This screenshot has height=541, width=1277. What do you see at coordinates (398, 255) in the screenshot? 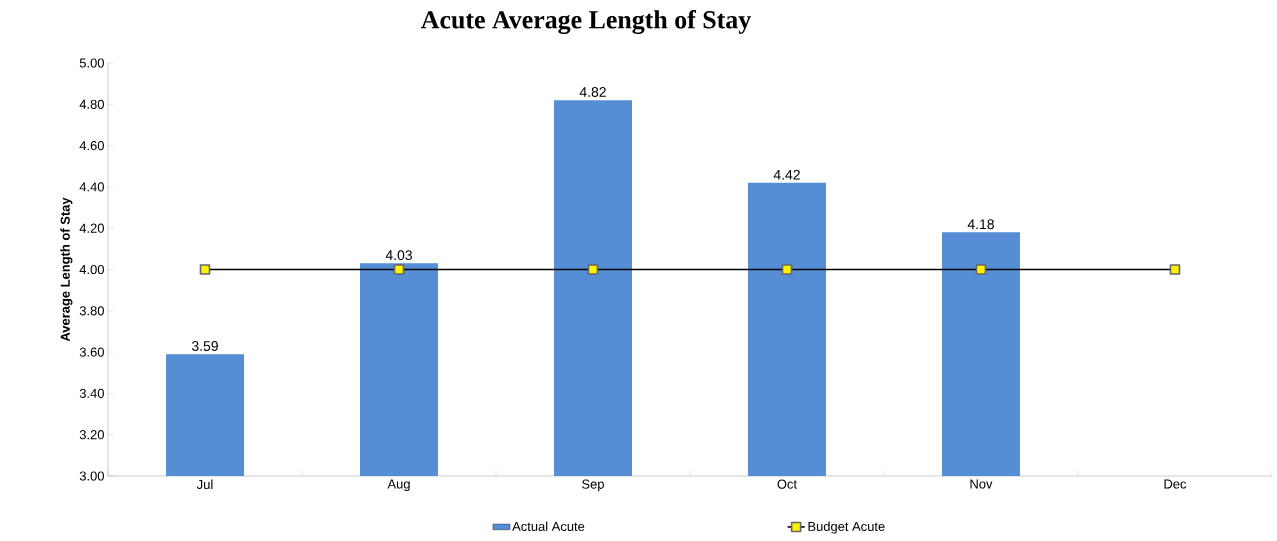
I see `data-label: 4.03` at bounding box center [398, 255].